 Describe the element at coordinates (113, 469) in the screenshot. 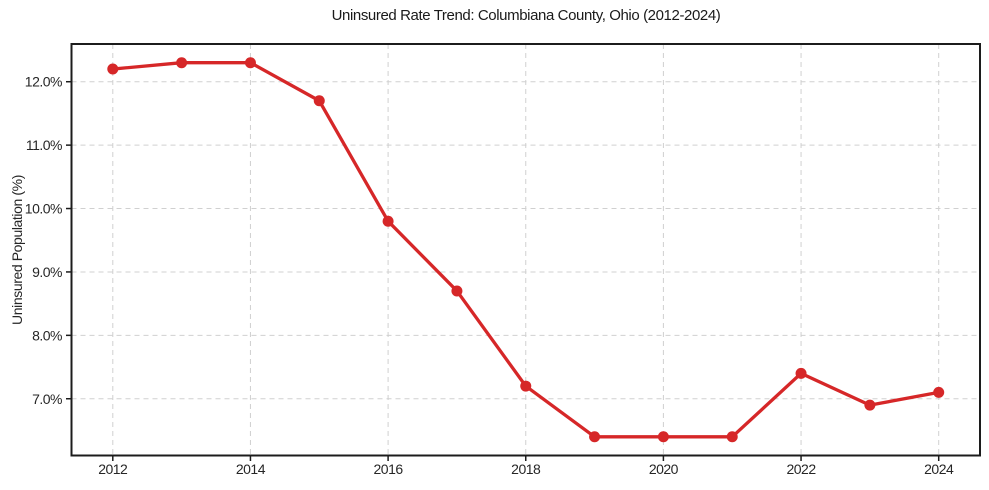

I see `x-tick-label: 2012` at that location.